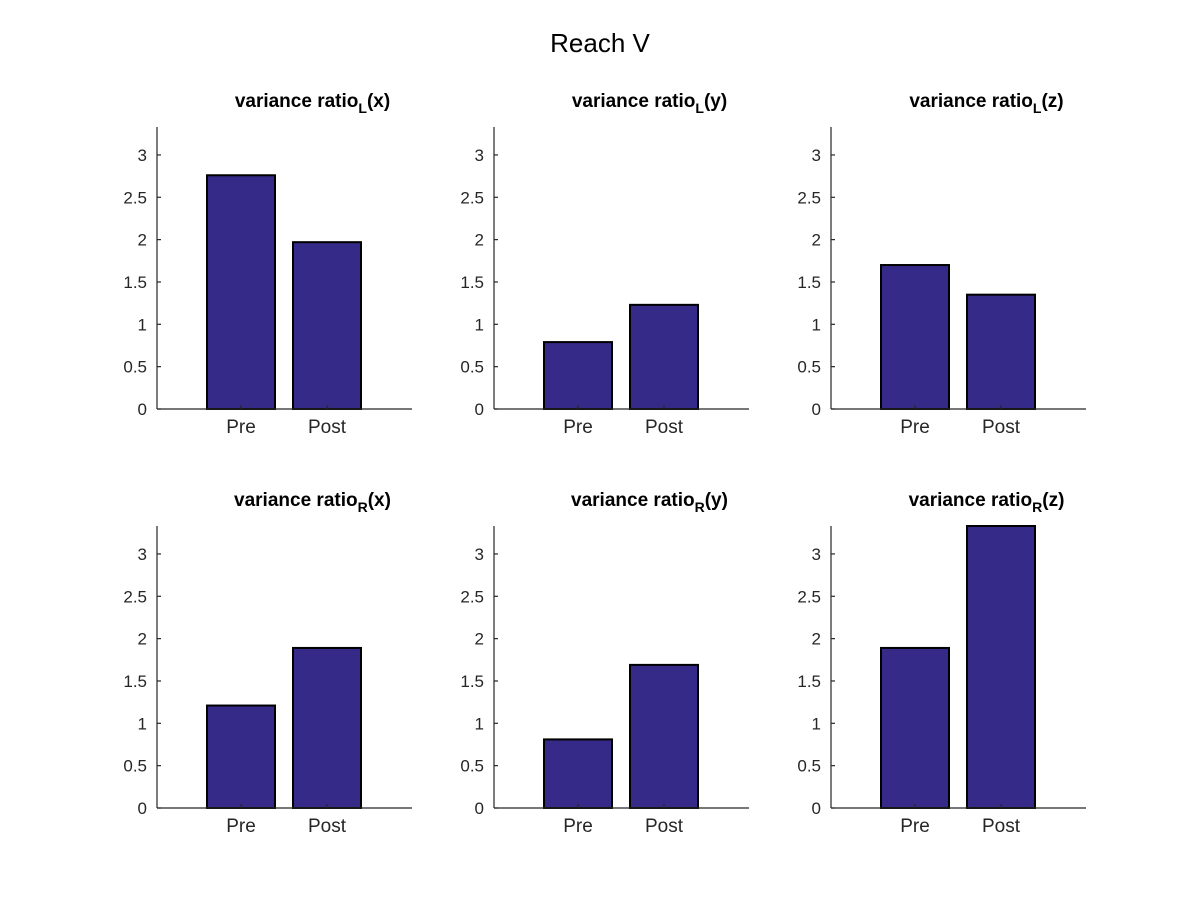  I want to click on subplot-1: variance ratioL(x) 0 0.5 1 1.5 2 2.5 3 Pre Post, so click(267, 264).